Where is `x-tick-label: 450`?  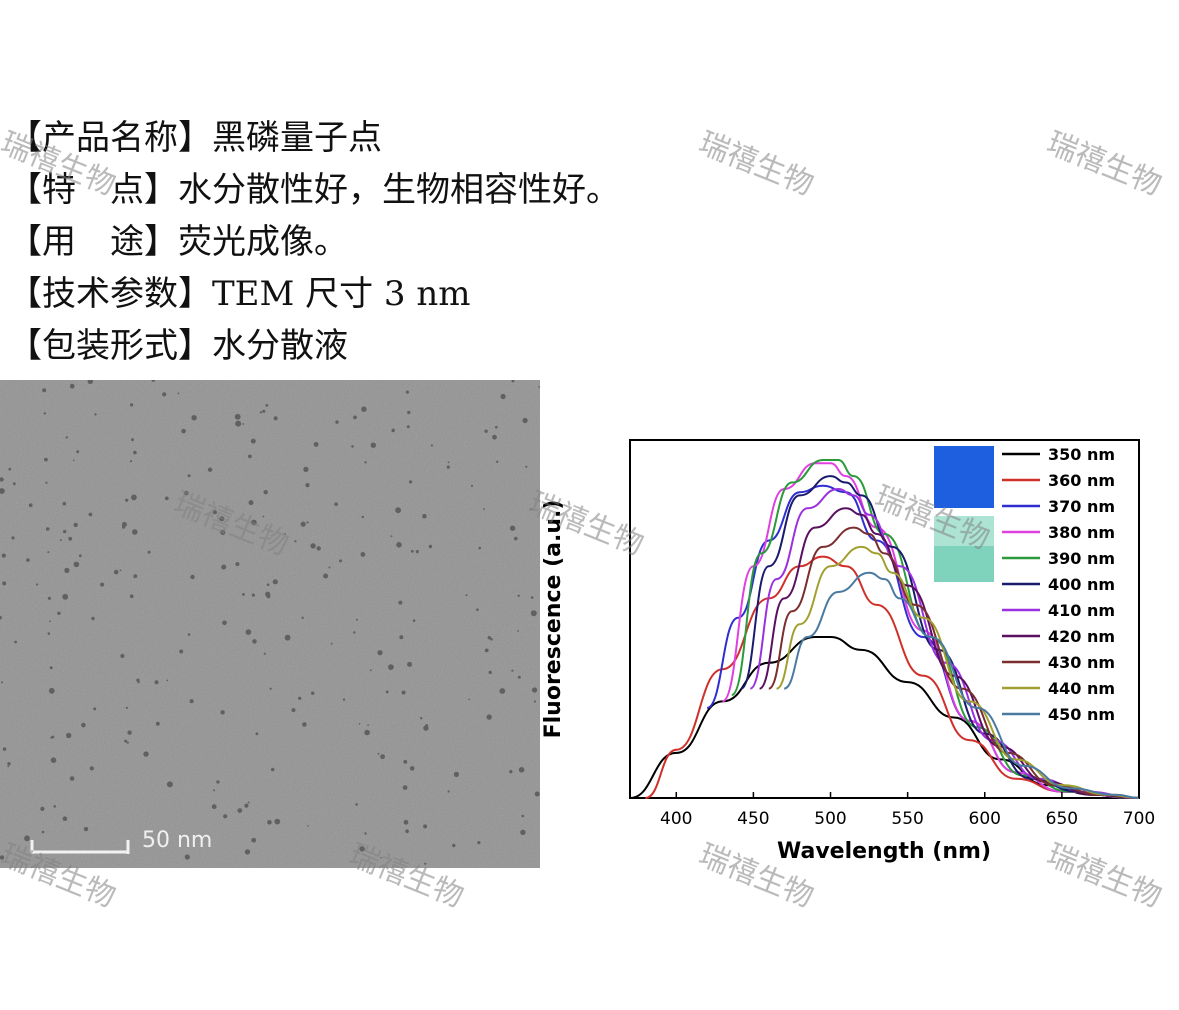
x-tick-label: 450 is located at coordinates (753, 819).